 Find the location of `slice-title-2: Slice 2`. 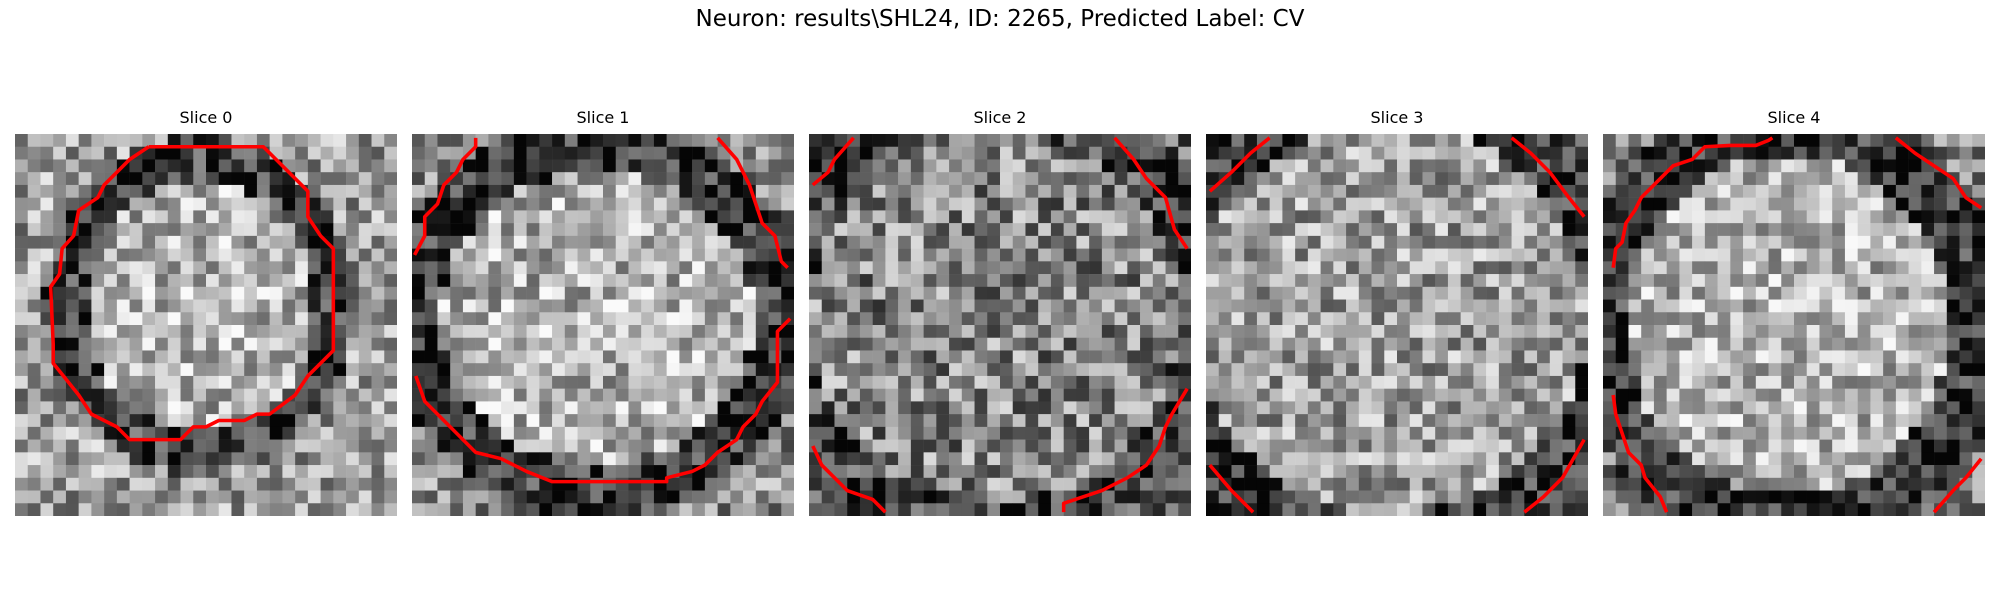

slice-title-2: Slice 2 is located at coordinates (1000, 117).